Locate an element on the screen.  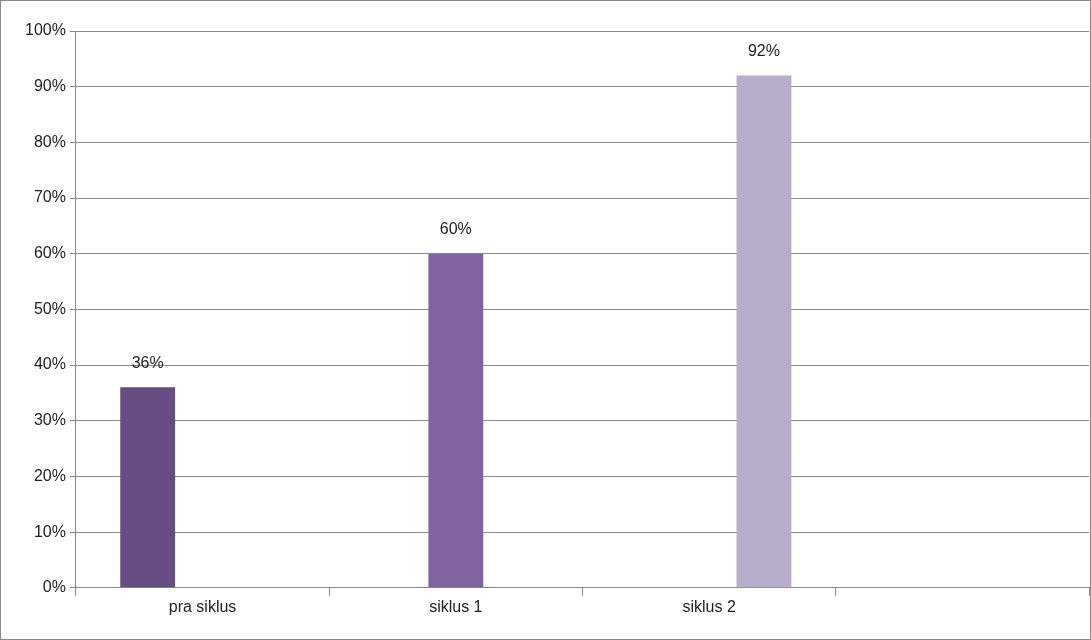
y-tick-label: 60% is located at coordinates (49, 253).